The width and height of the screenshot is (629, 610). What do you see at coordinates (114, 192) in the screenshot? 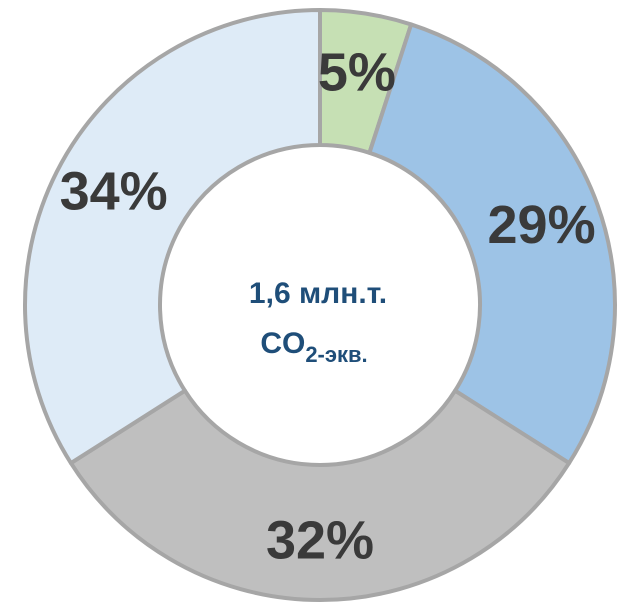
I see `slice-label-34: 34%` at bounding box center [114, 192].